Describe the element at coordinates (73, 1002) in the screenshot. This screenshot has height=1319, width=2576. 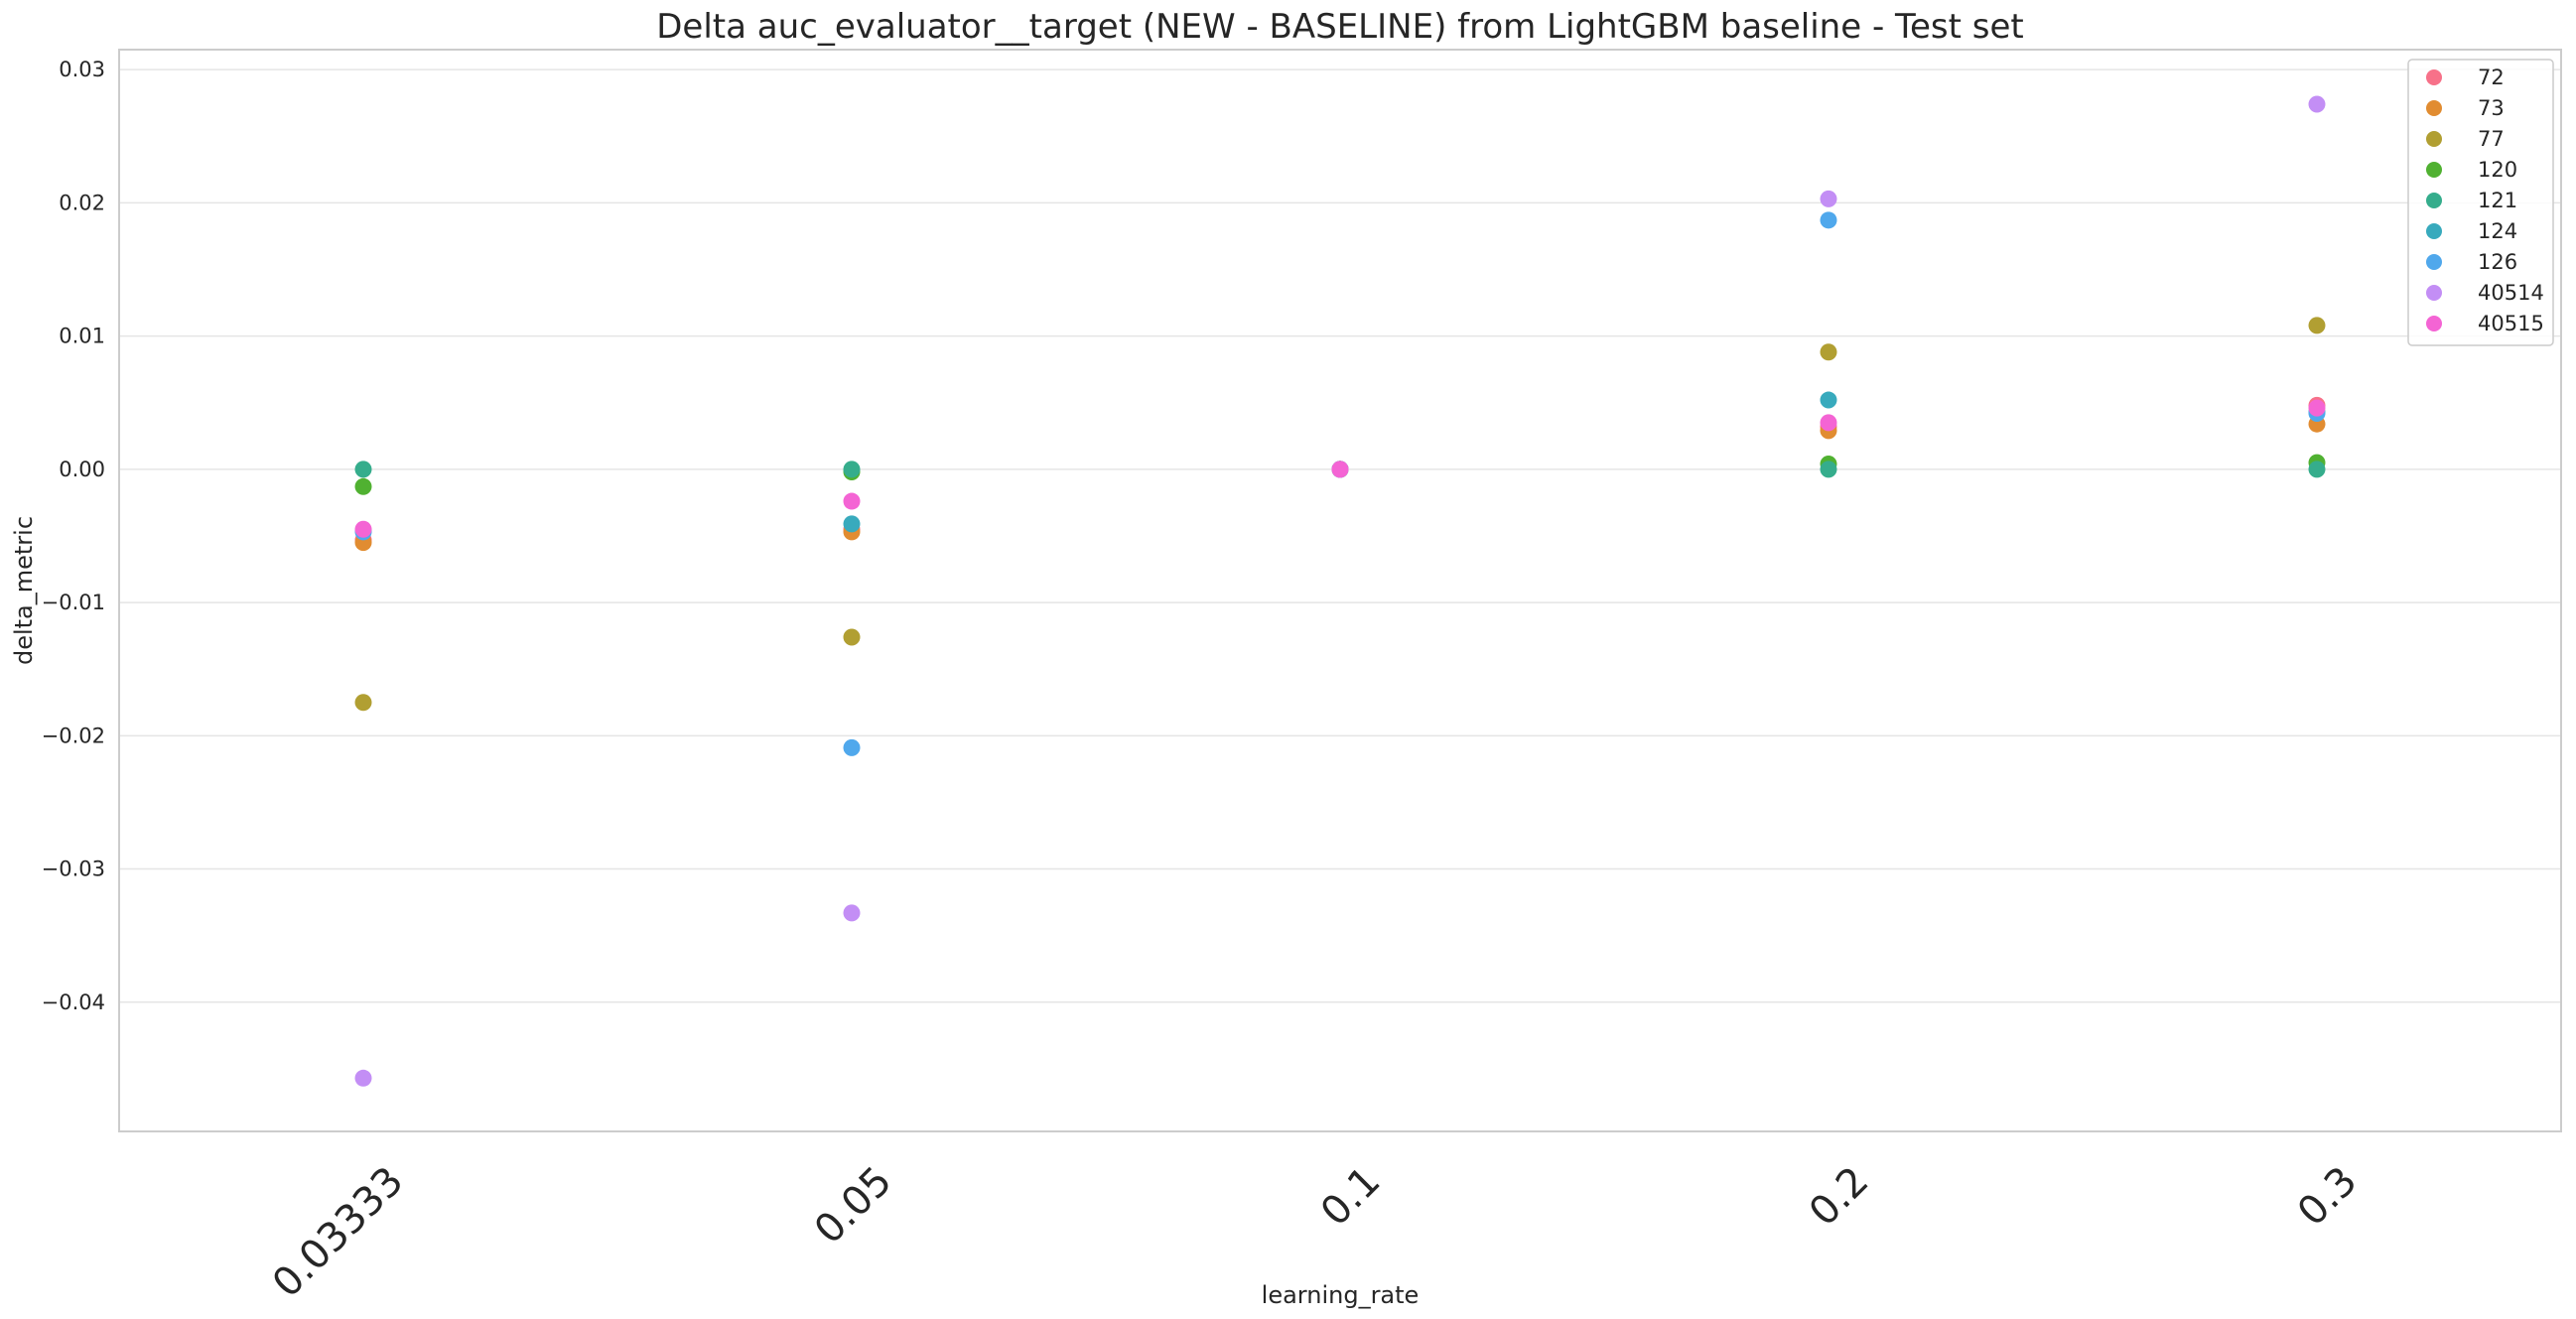
I see `y-tick-label: −0.04` at that location.